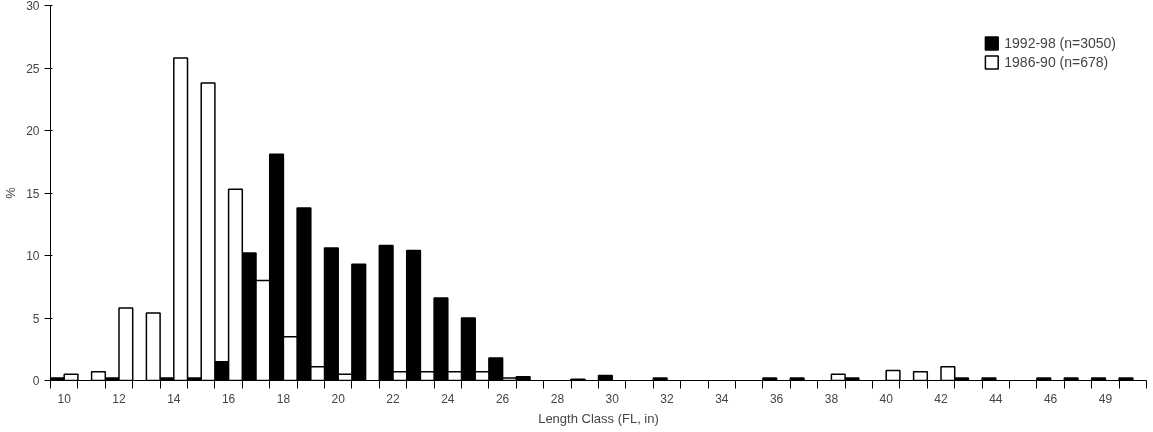 The image size is (1153, 432). Describe the element at coordinates (64, 398) in the screenshot. I see `x-tick-label: 10` at that location.